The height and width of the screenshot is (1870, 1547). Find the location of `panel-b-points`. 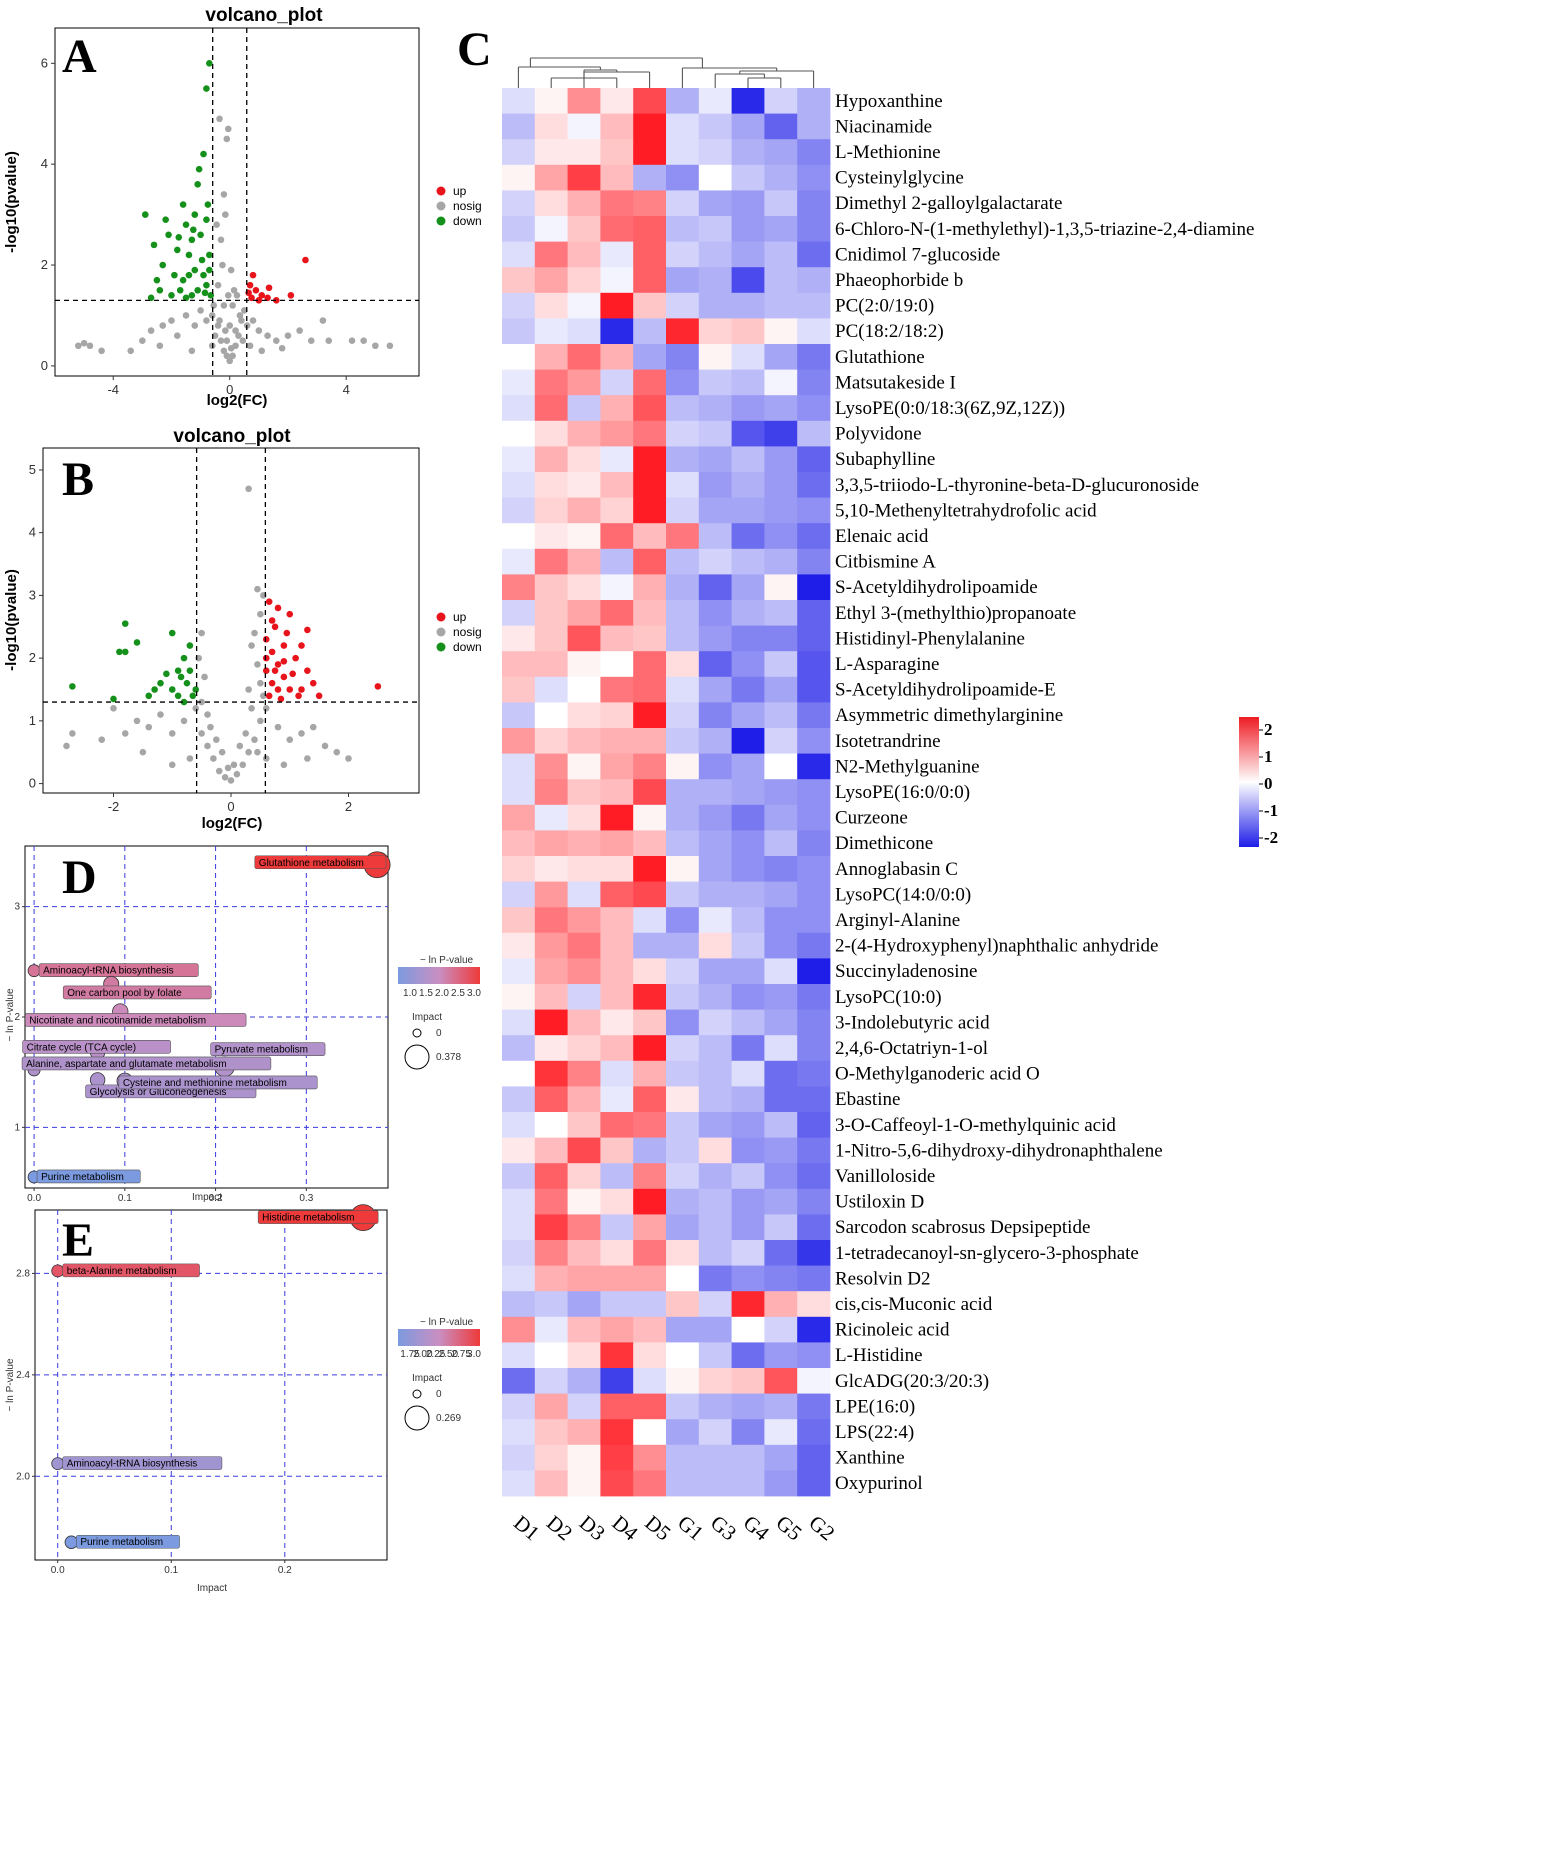

panel-b-points is located at coordinates (231, 620).